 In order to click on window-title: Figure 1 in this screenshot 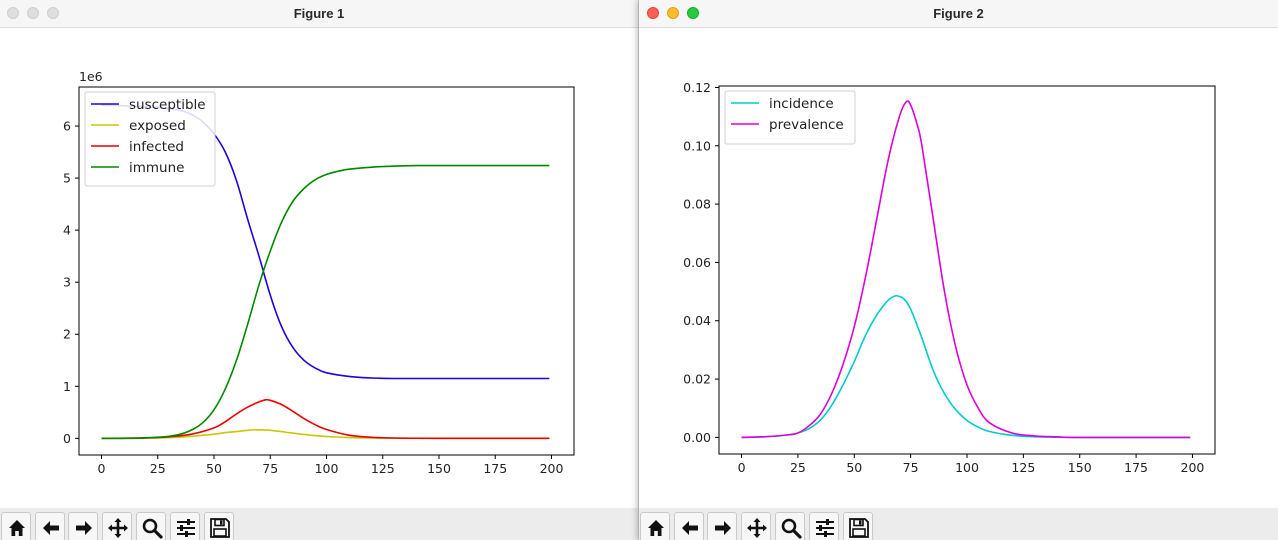, I will do `click(319, 13)`.